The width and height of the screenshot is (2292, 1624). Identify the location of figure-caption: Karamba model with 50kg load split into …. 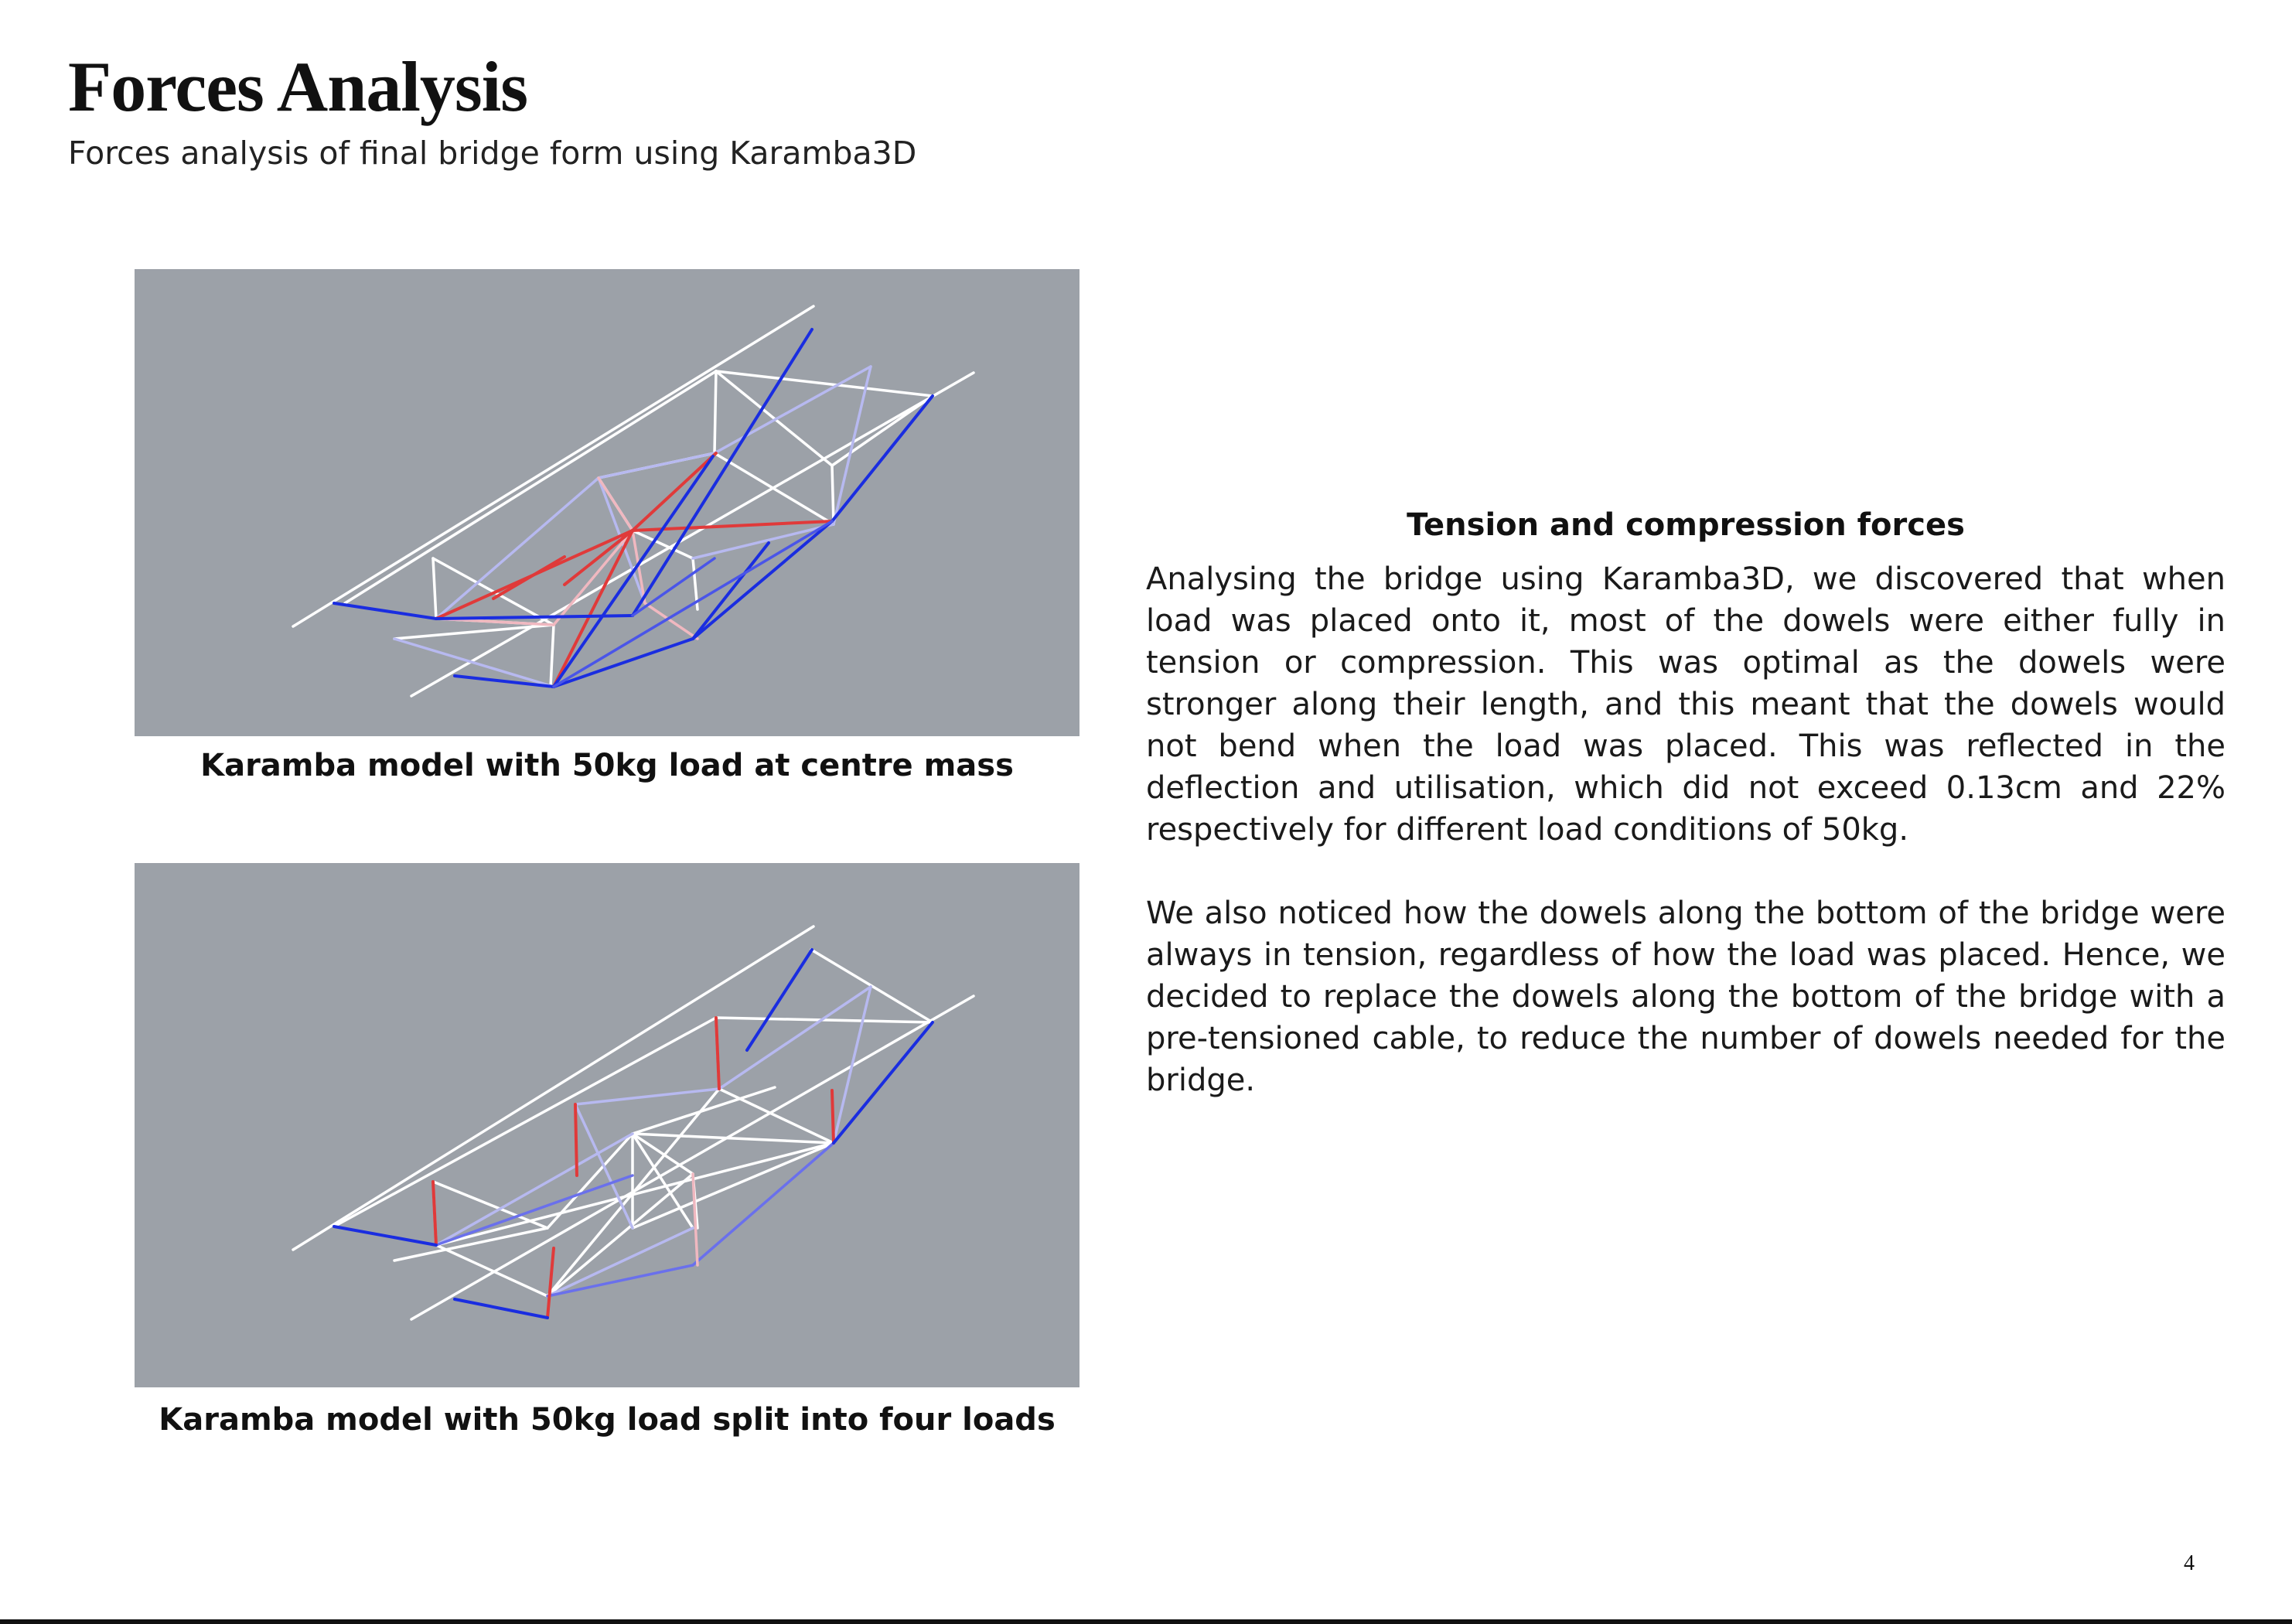
(607, 1420).